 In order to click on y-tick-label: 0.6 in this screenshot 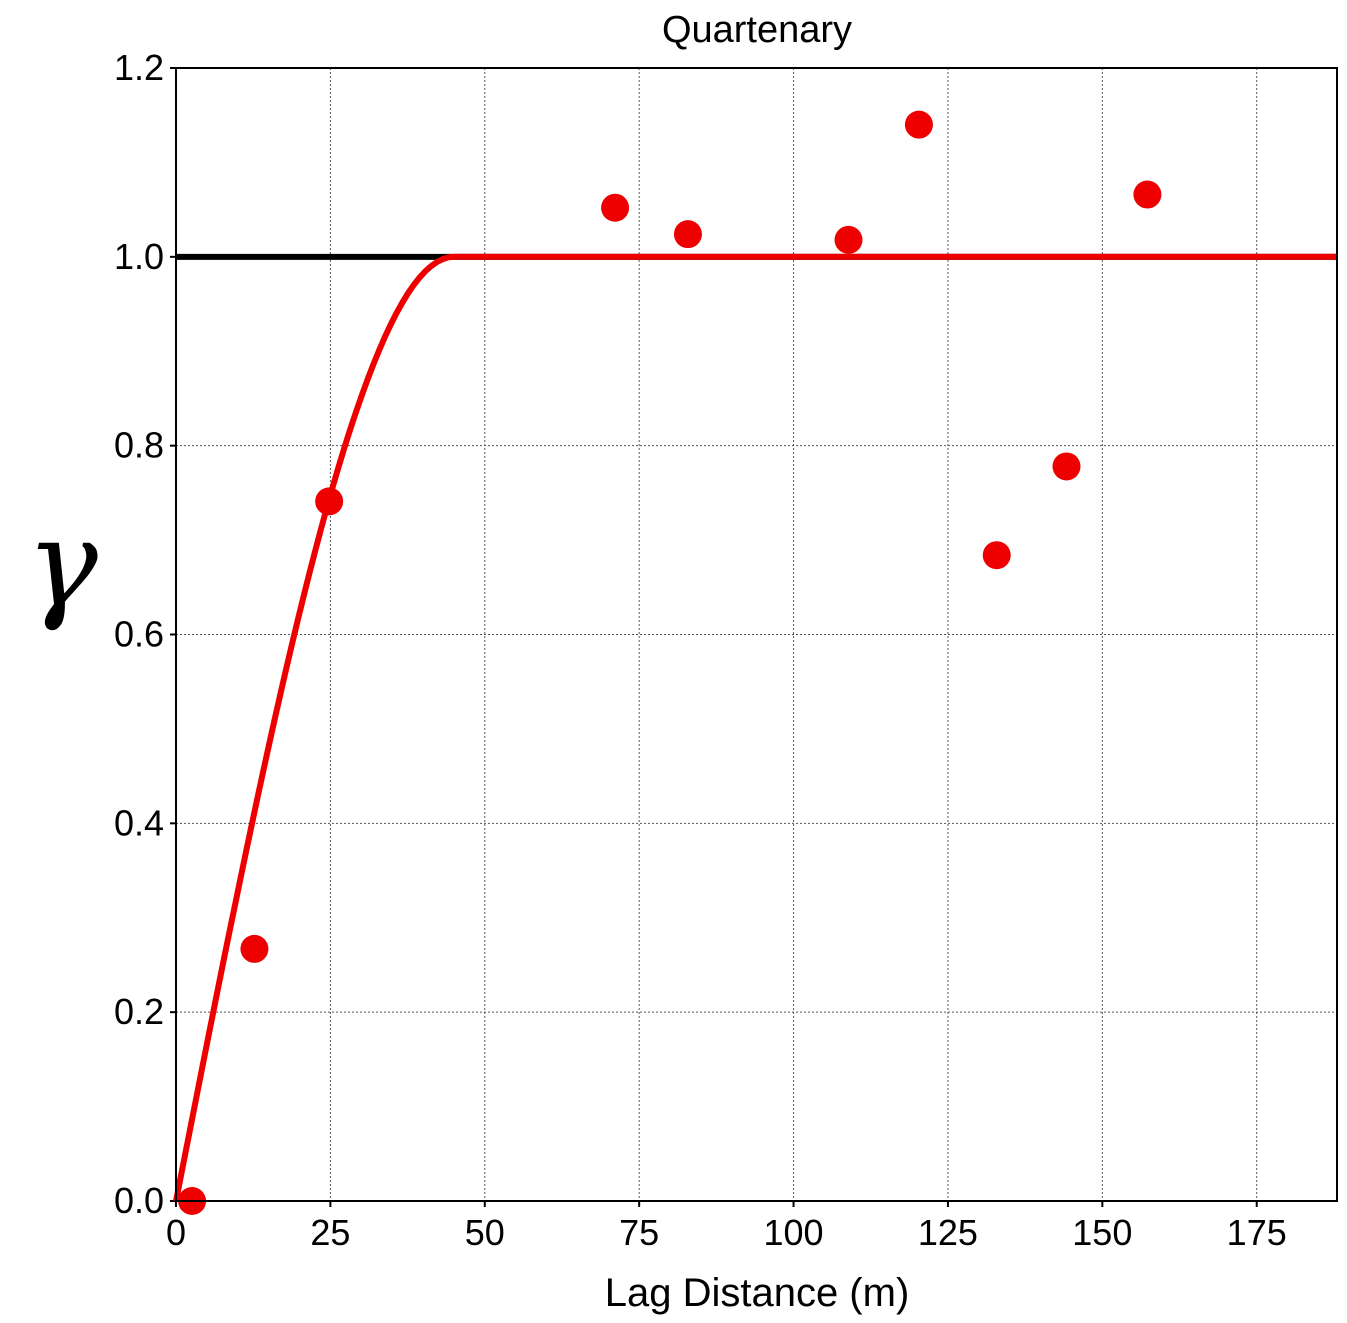, I will do `click(139, 634)`.